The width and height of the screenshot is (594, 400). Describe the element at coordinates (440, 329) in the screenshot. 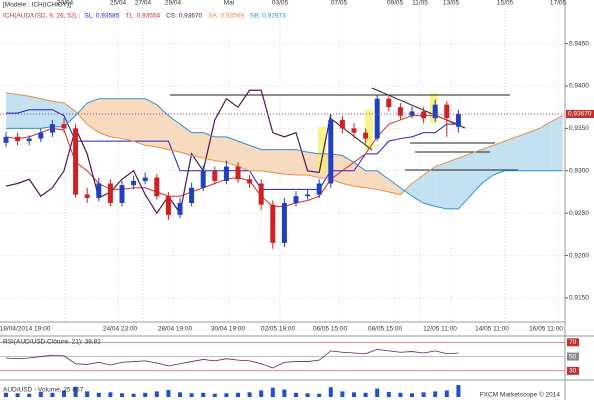

I see `x-tick-label: 12/05 11:00` at that location.